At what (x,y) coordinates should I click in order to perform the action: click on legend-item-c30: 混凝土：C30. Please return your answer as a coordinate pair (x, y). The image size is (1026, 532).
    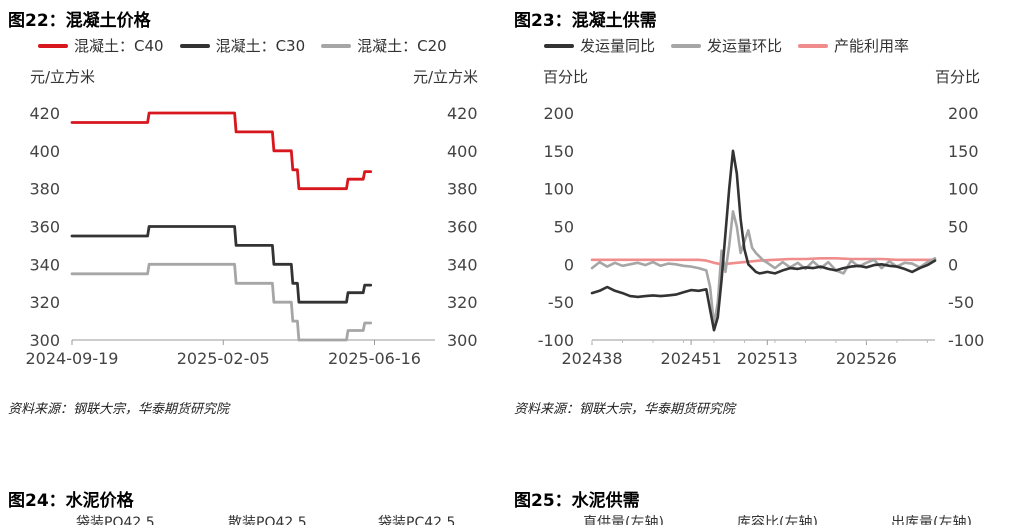
    Looking at the image, I should click on (242, 45).